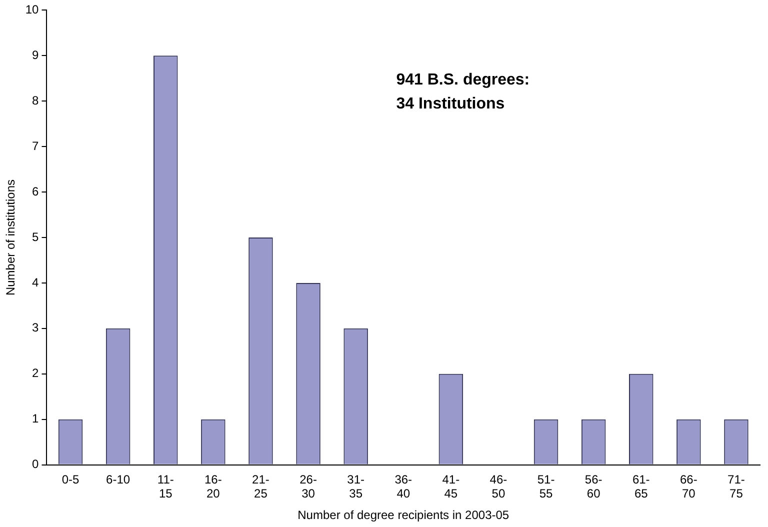 Image resolution: width=768 pixels, height=527 pixels. Describe the element at coordinates (71, 479) in the screenshot. I see `x-tick-label: 0-5` at that location.